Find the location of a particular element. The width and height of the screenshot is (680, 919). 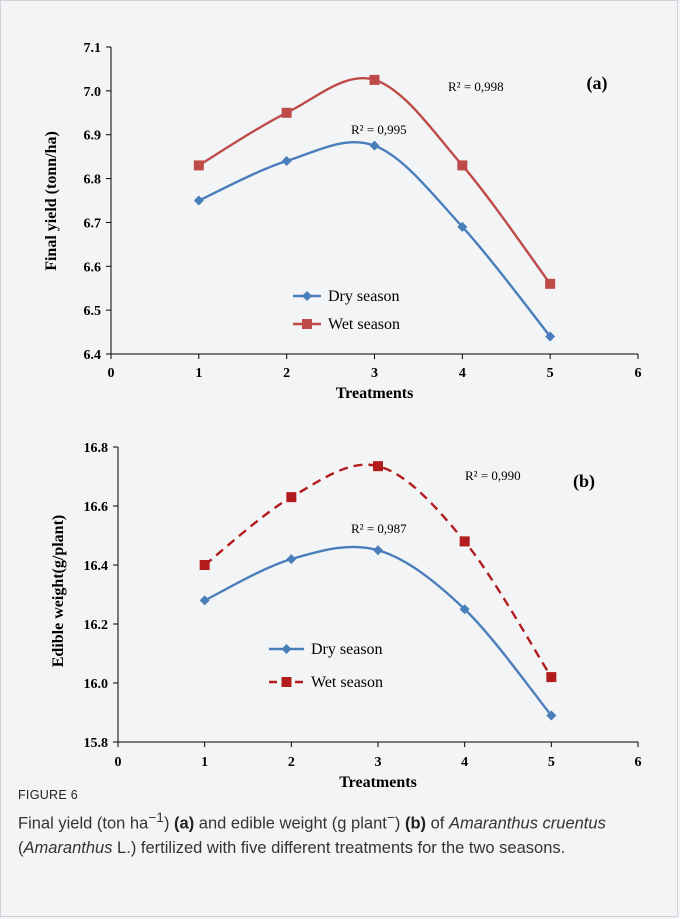

r-squared-wet-season: R² = 0,998 is located at coordinates (476, 86).